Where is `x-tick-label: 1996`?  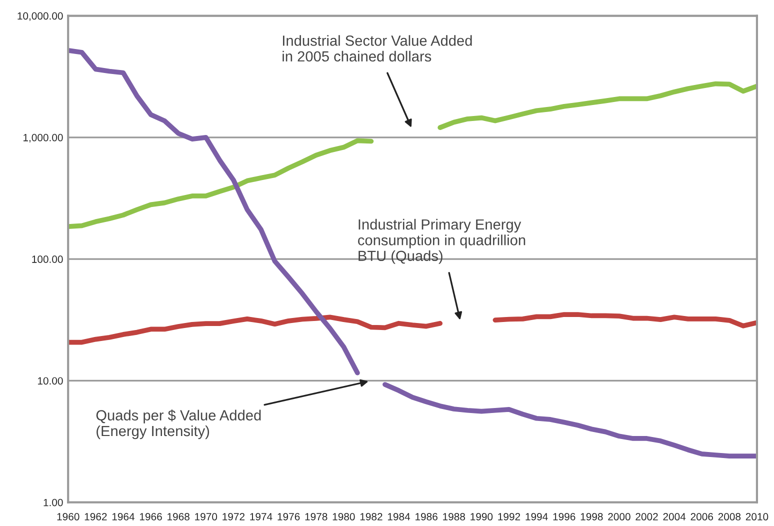
x-tick-label: 1996 is located at coordinates (564, 516).